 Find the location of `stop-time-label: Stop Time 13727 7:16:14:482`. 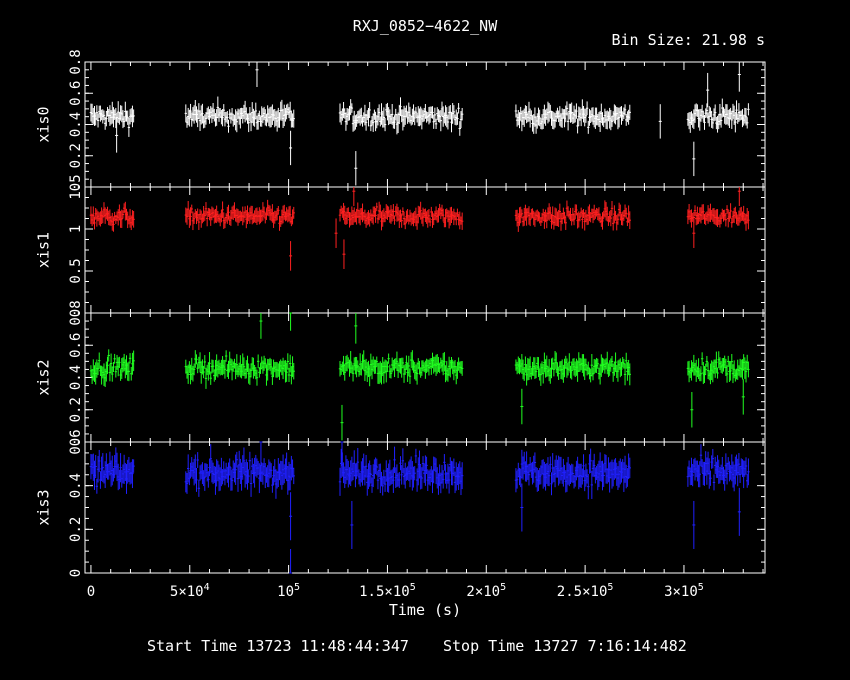

stop-time-label: Stop Time 13727 7:16:14:482 is located at coordinates (565, 646).